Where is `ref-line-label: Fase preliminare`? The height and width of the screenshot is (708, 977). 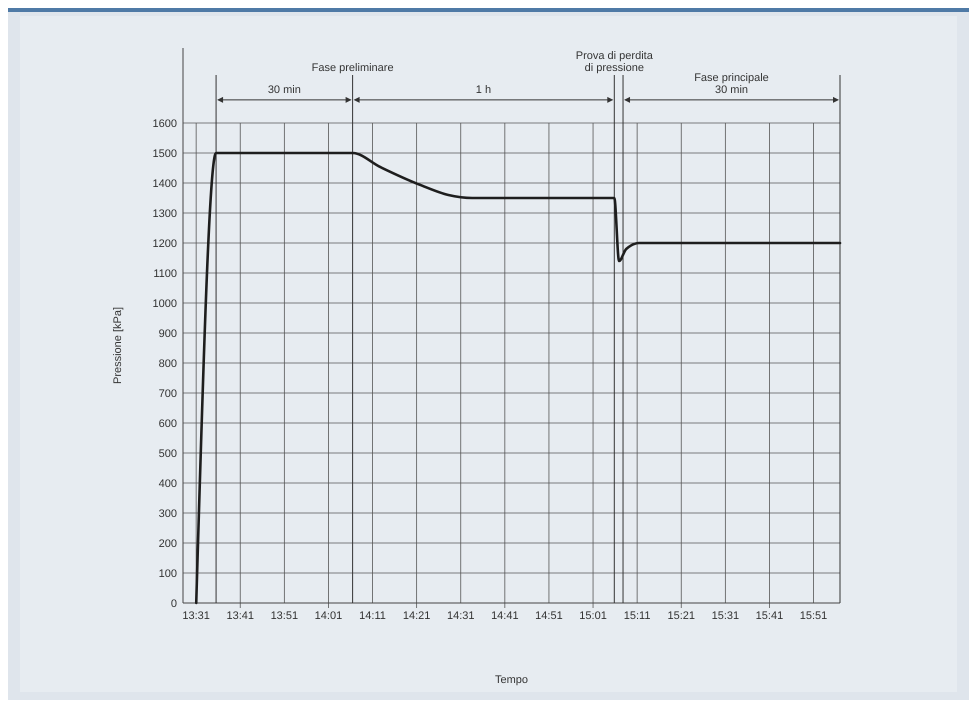 ref-line-label: Fase preliminare is located at coordinates (353, 68).